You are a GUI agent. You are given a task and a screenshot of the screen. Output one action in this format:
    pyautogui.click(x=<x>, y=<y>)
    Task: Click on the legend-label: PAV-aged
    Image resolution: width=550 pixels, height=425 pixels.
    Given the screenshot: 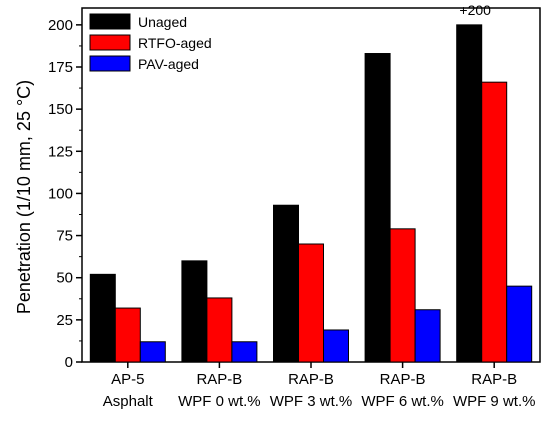 What is the action you would take?
    pyautogui.click(x=168, y=64)
    